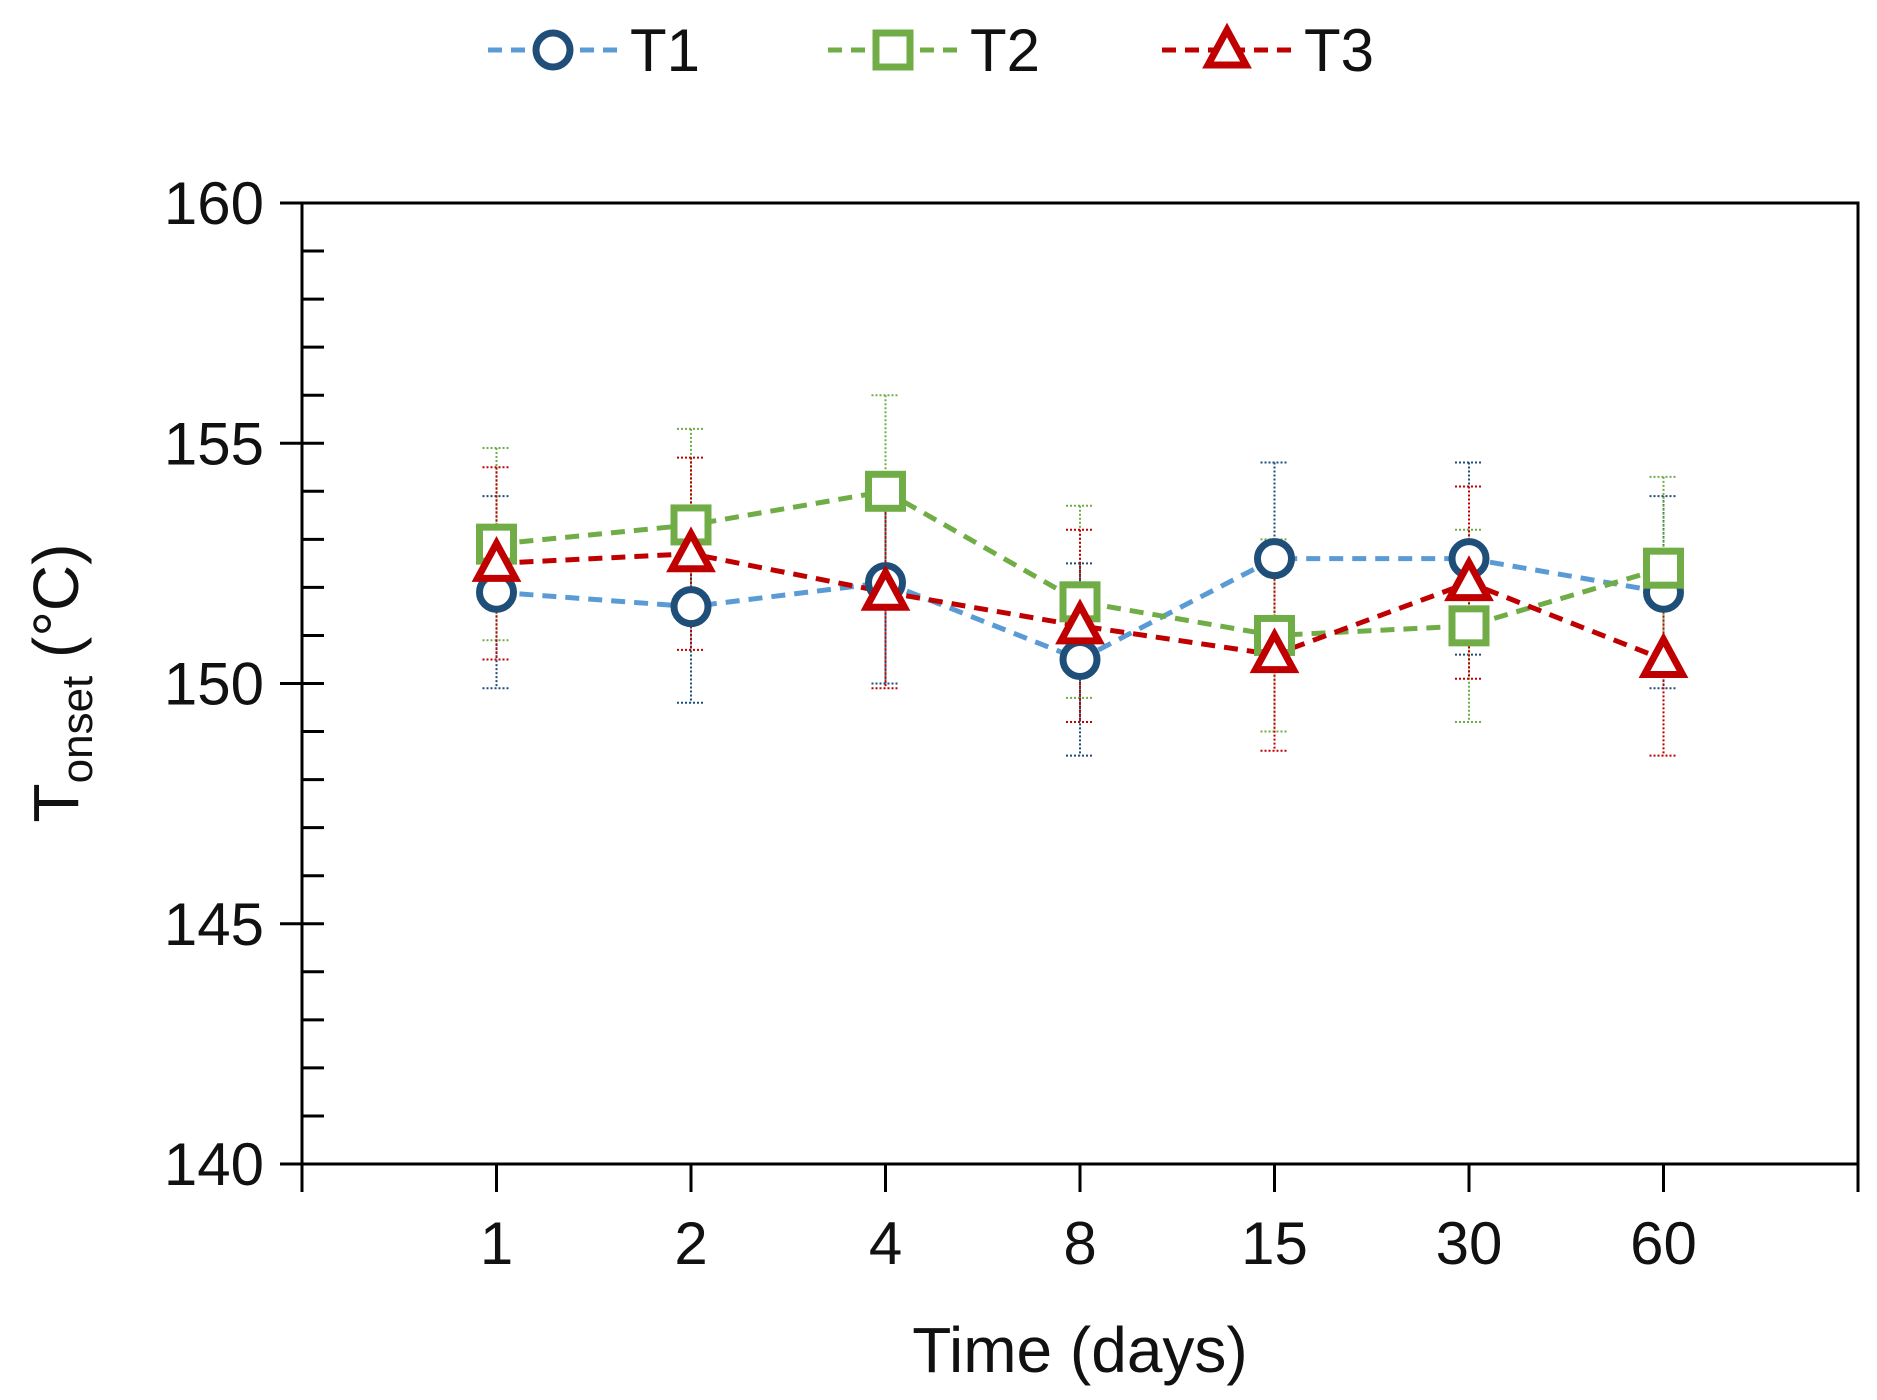 The image size is (1877, 1400). Describe the element at coordinates (214, 924) in the screenshot. I see `y-tick-label: 145` at that location.